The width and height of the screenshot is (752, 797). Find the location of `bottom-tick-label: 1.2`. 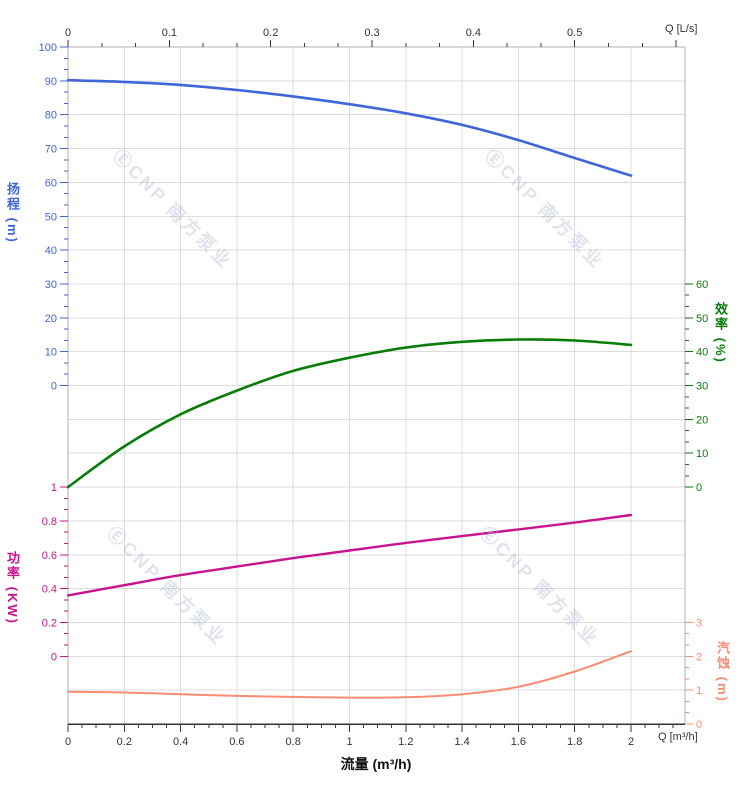

bottom-tick-label: 1.2 is located at coordinates (405, 742).